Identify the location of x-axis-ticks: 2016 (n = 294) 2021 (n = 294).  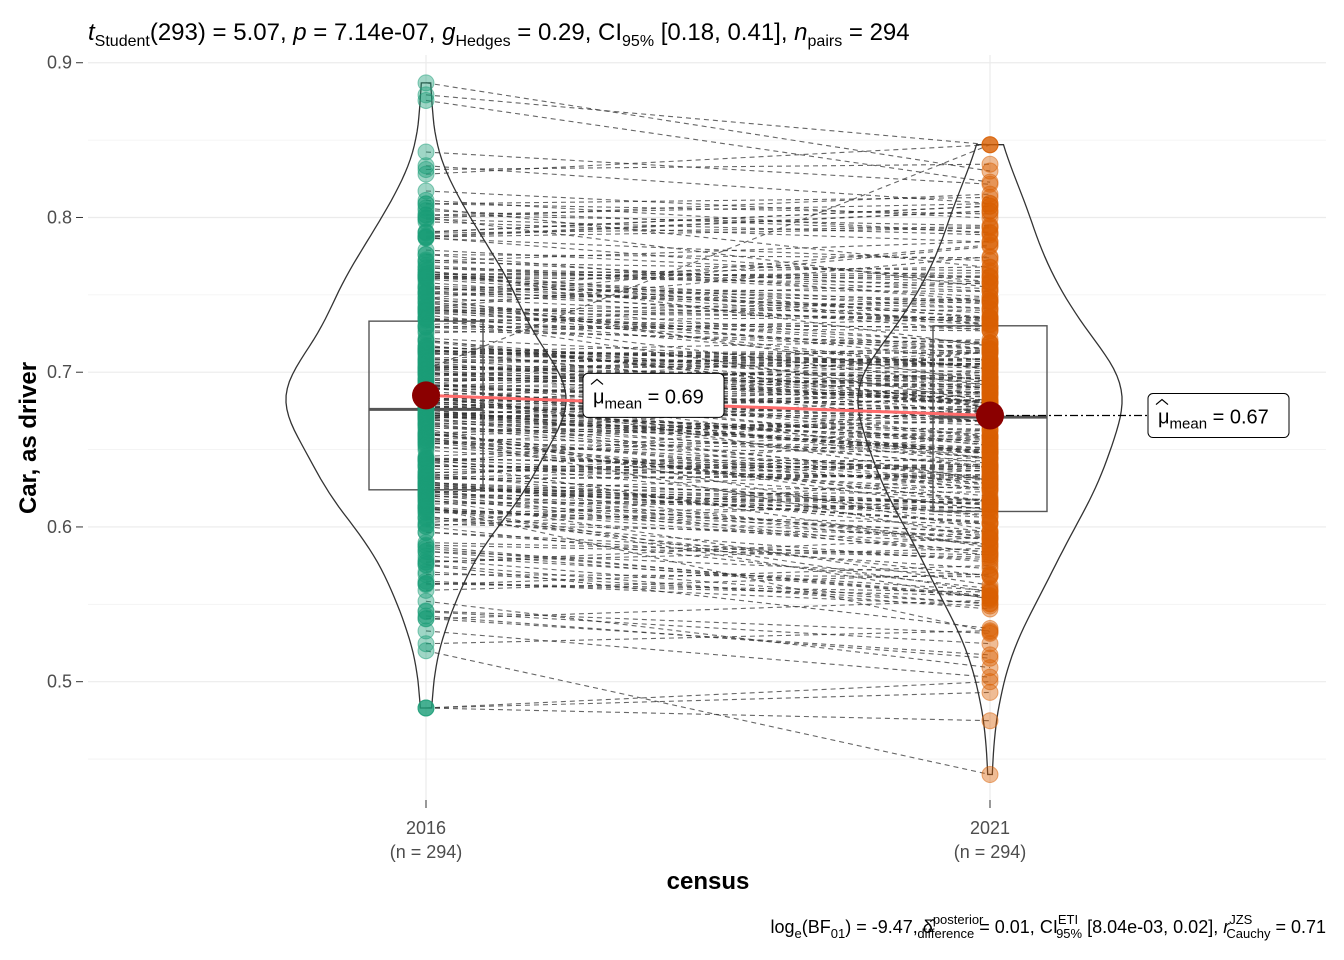
(708, 831).